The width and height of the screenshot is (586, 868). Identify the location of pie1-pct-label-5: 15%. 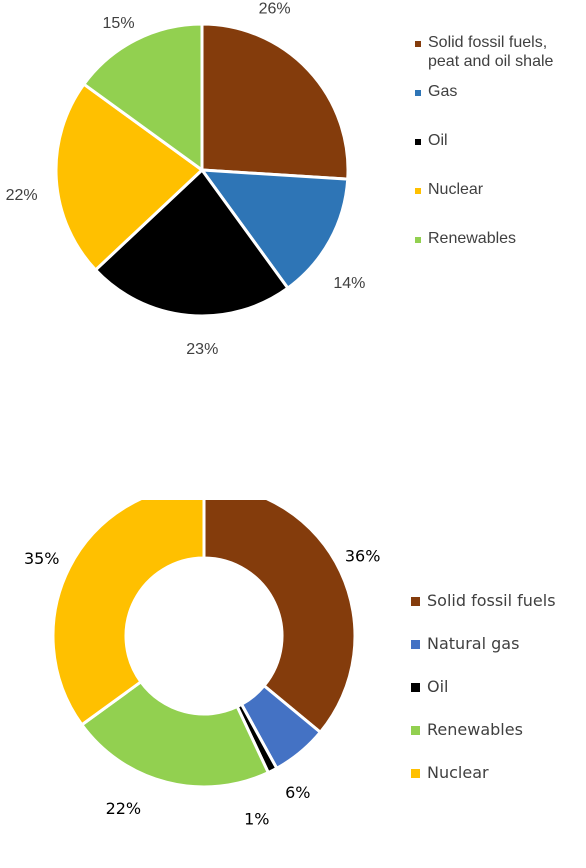
(119, 23).